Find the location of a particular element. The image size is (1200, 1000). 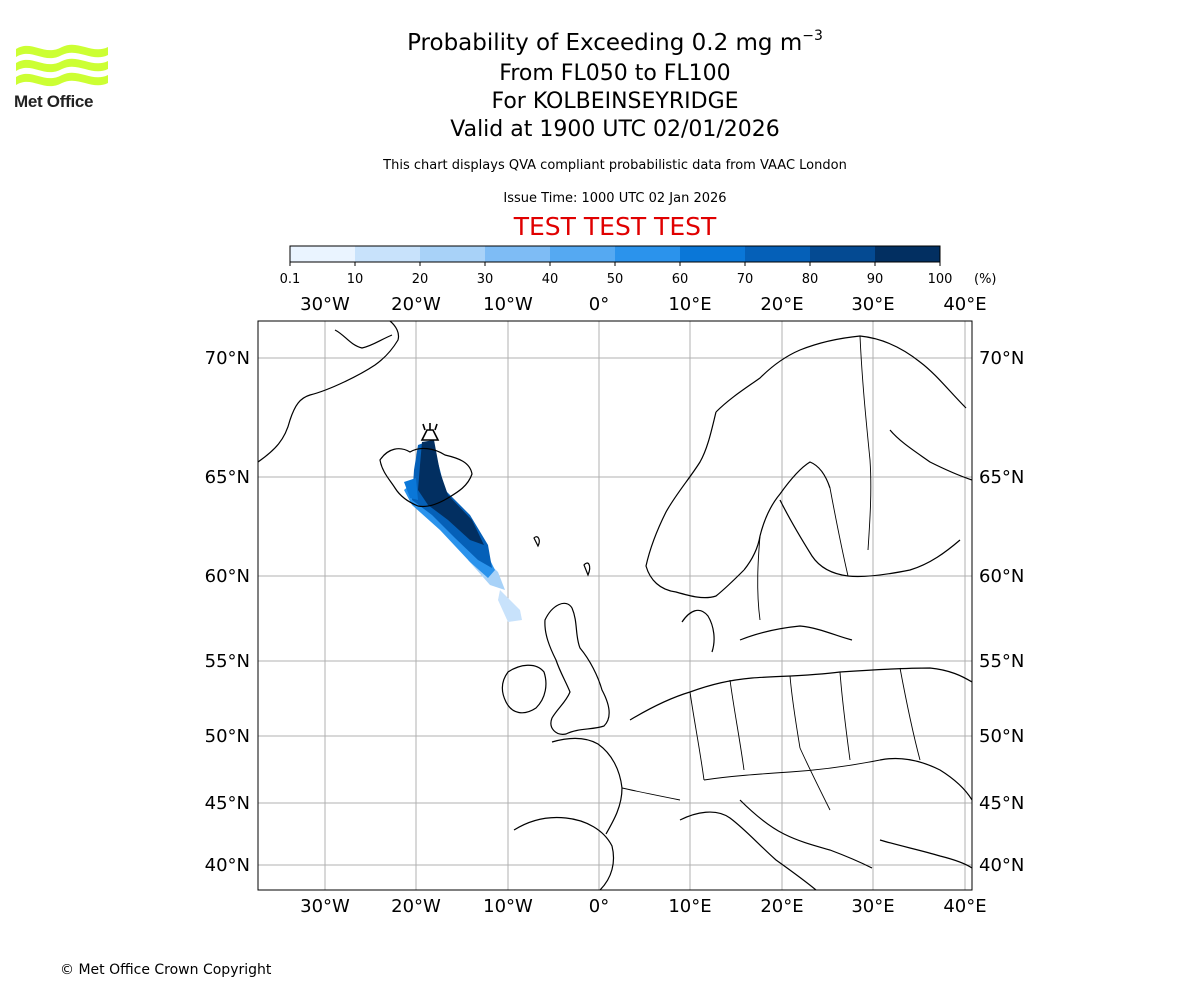

met-office-logo-text: Met Office is located at coordinates (54, 101).